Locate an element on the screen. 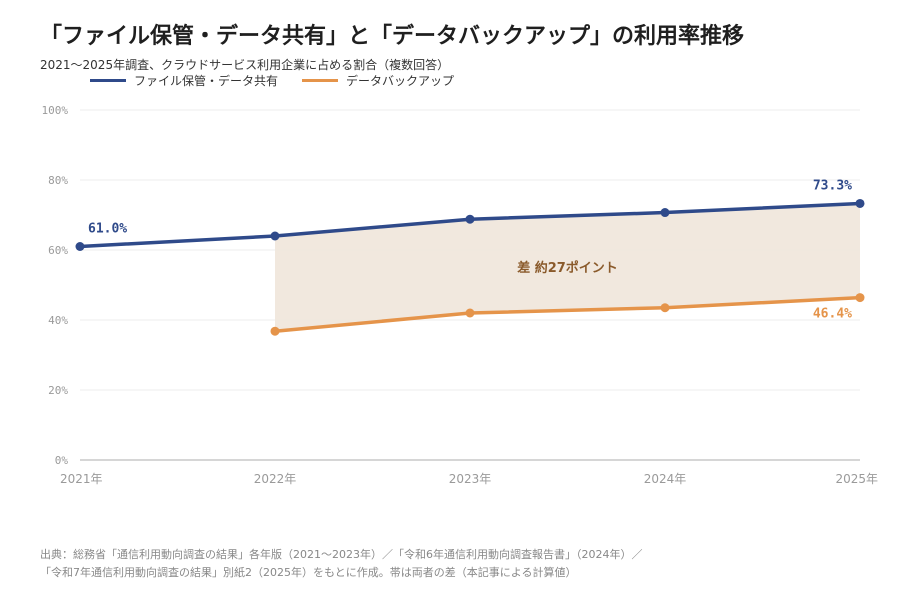  legend-label-backup: データバックアップ is located at coordinates (400, 81).